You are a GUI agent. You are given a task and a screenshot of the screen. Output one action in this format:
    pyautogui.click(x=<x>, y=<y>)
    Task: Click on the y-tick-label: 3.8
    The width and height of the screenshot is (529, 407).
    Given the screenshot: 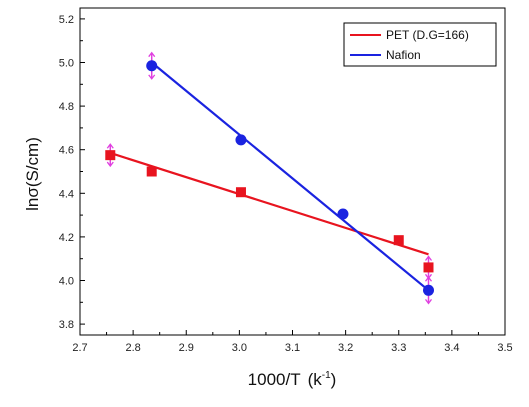 What is the action you would take?
    pyautogui.click(x=66, y=325)
    